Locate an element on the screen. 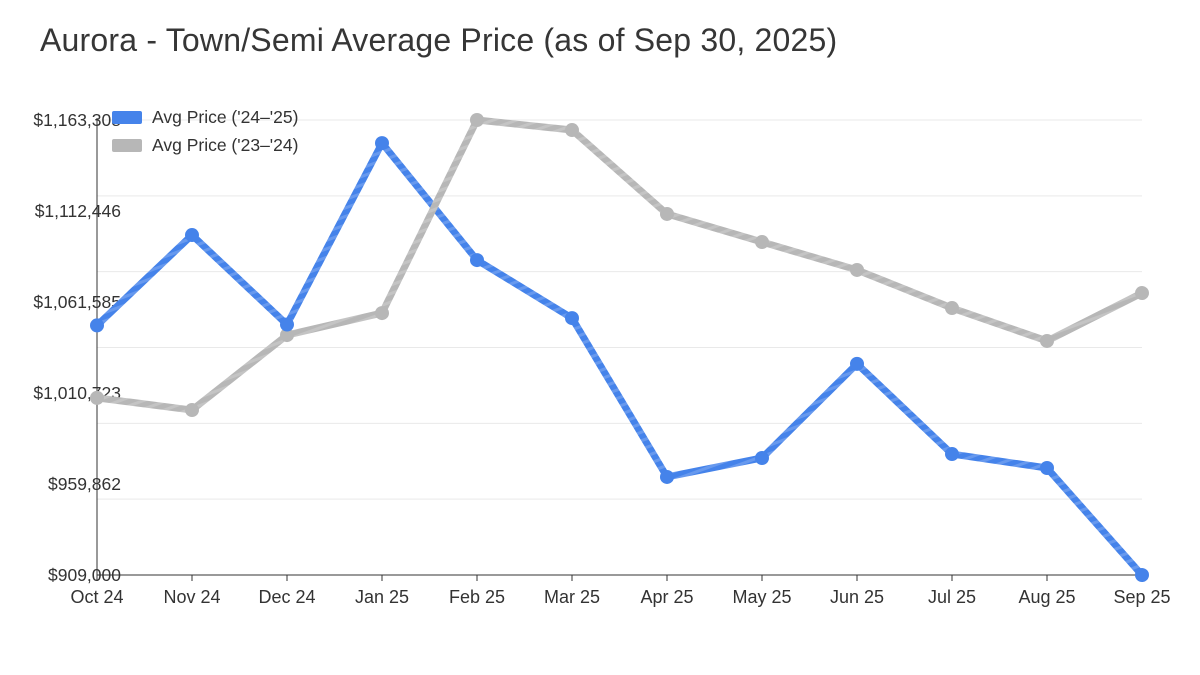 Image resolution: width=1200 pixels, height=675 pixels. x-axis-label: May 25 is located at coordinates (761, 597).